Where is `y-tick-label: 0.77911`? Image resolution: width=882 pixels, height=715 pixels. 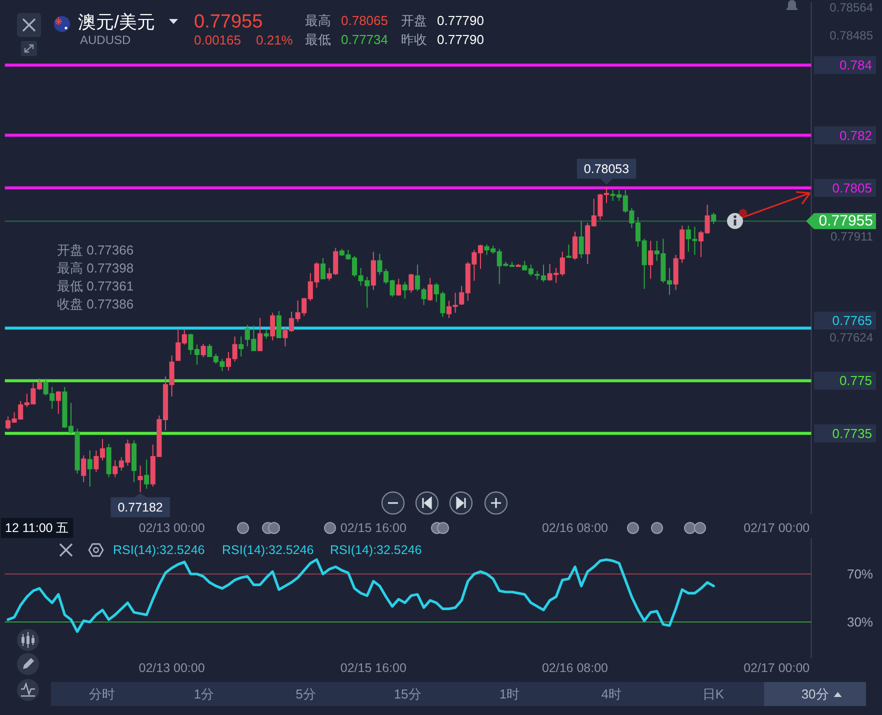 y-tick-label: 0.77911 is located at coordinates (852, 237).